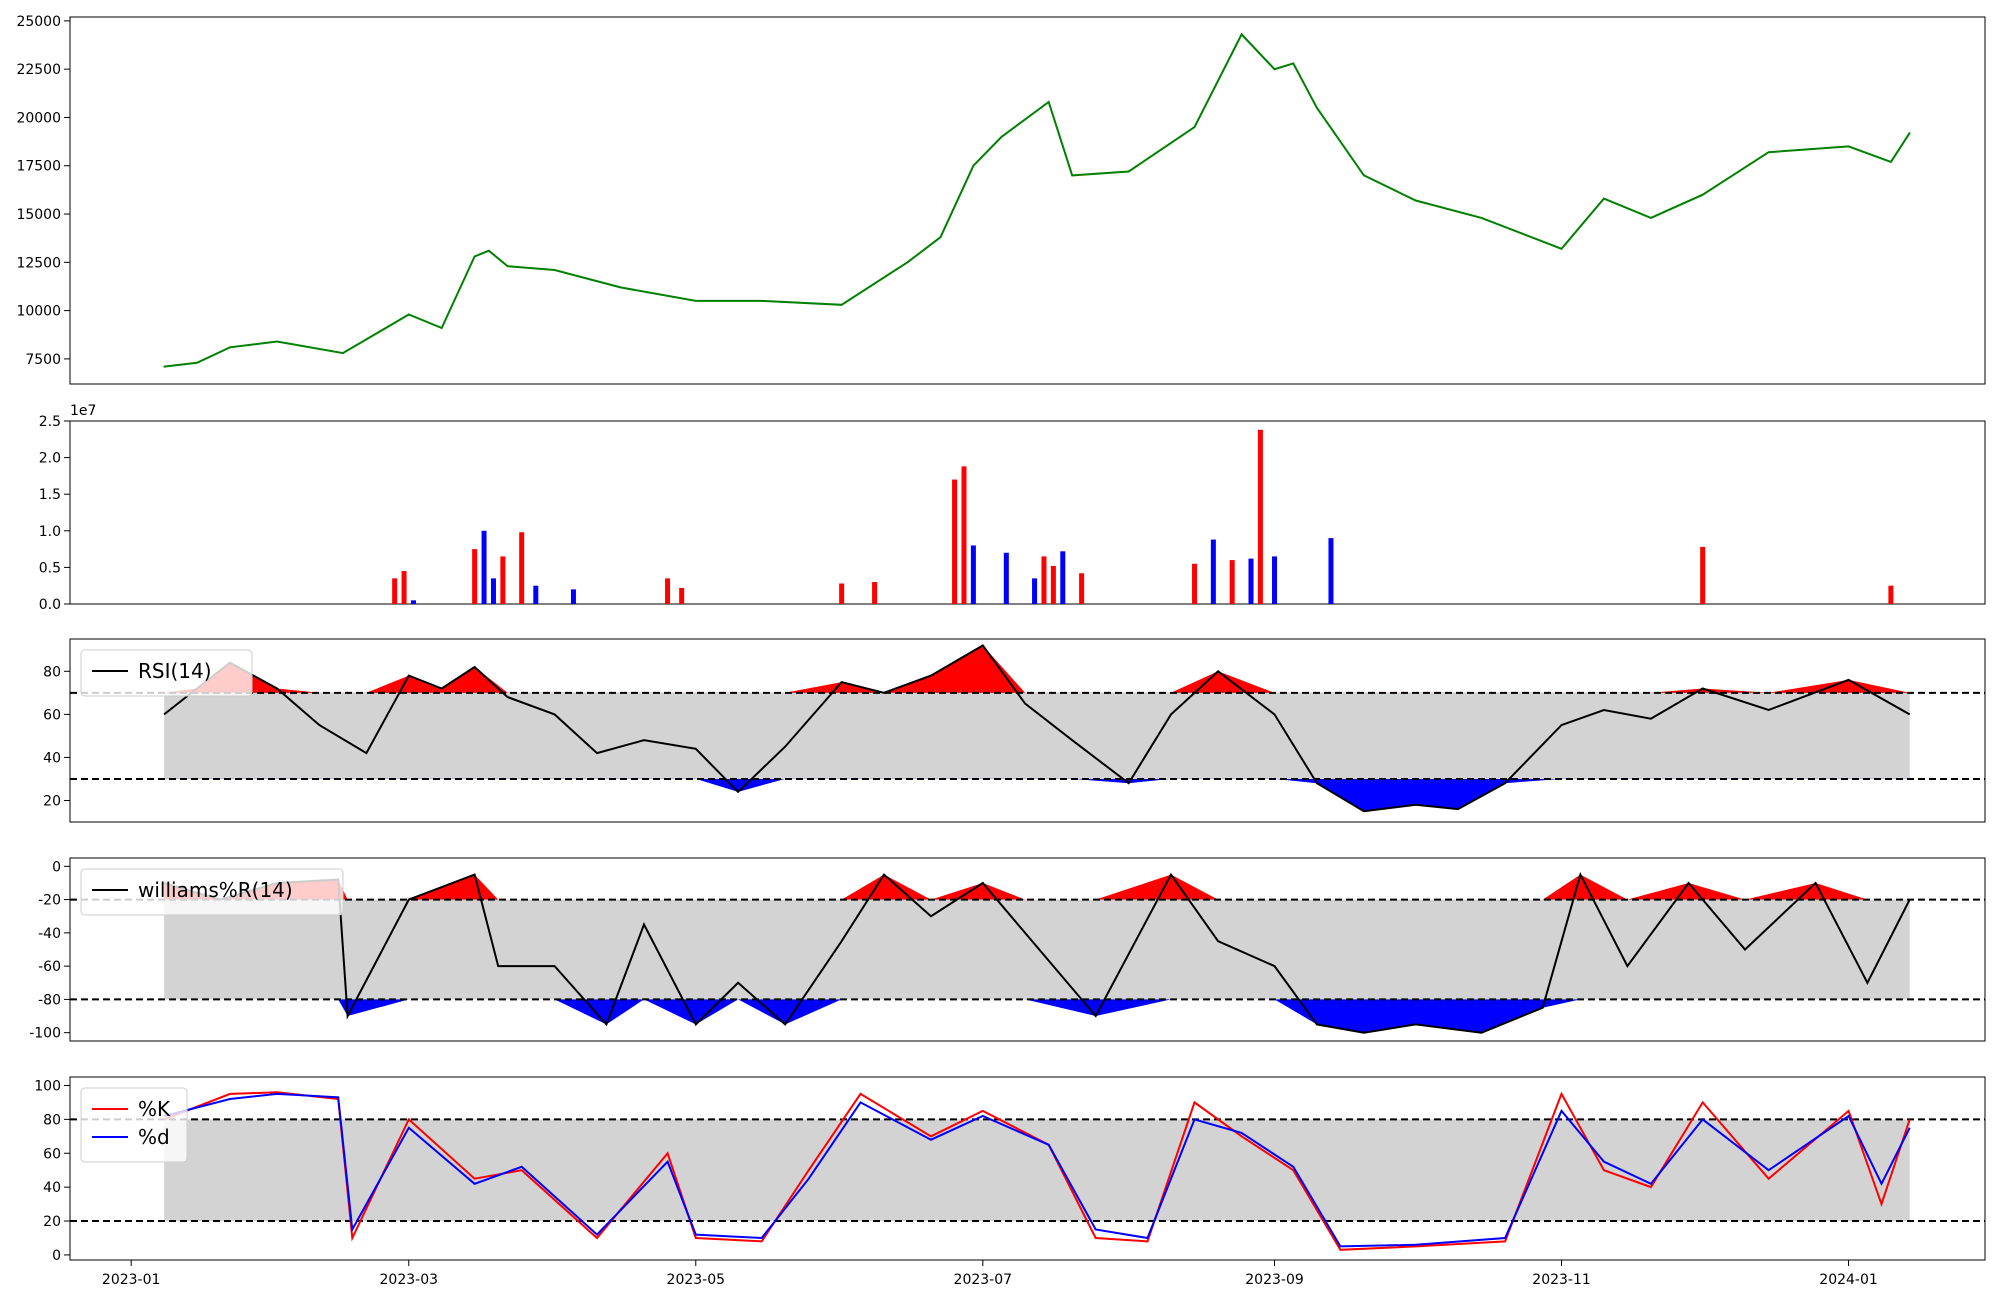 Image resolution: width=2000 pixels, height=1300 pixels. What do you see at coordinates (52, 672) in the screenshot?
I see `y-tick-label: 80` at bounding box center [52, 672].